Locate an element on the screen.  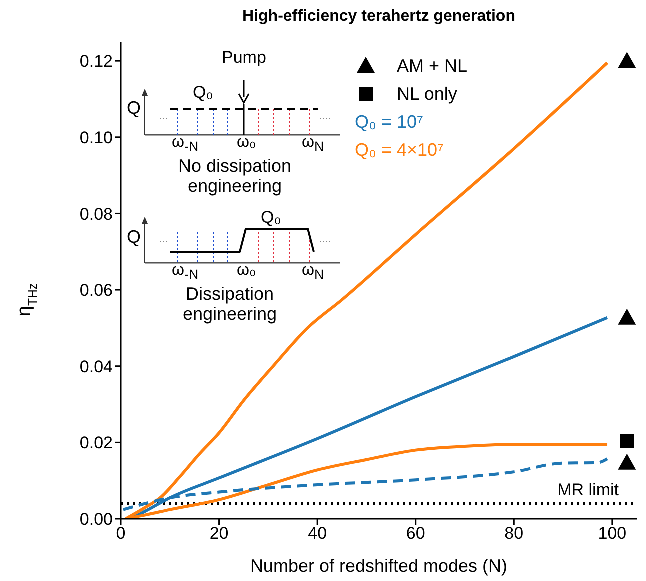
annotation: No dissipation engineering is located at coordinates (235, 176).